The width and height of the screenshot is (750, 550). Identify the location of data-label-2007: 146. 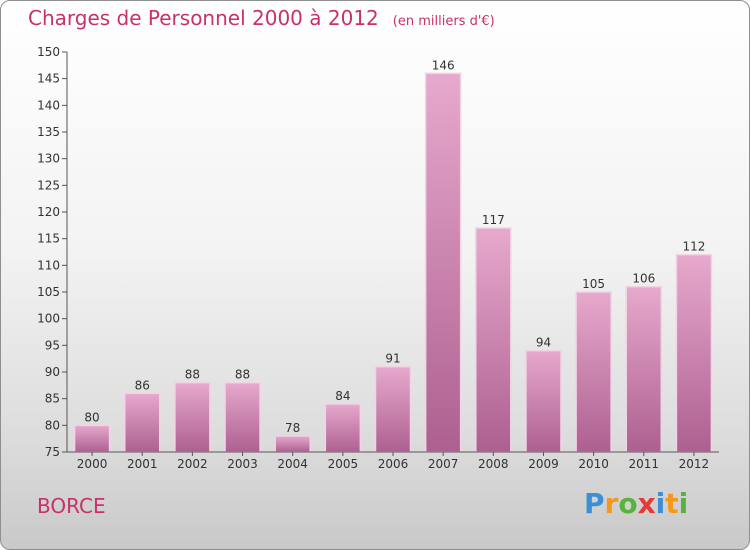
(443, 65).